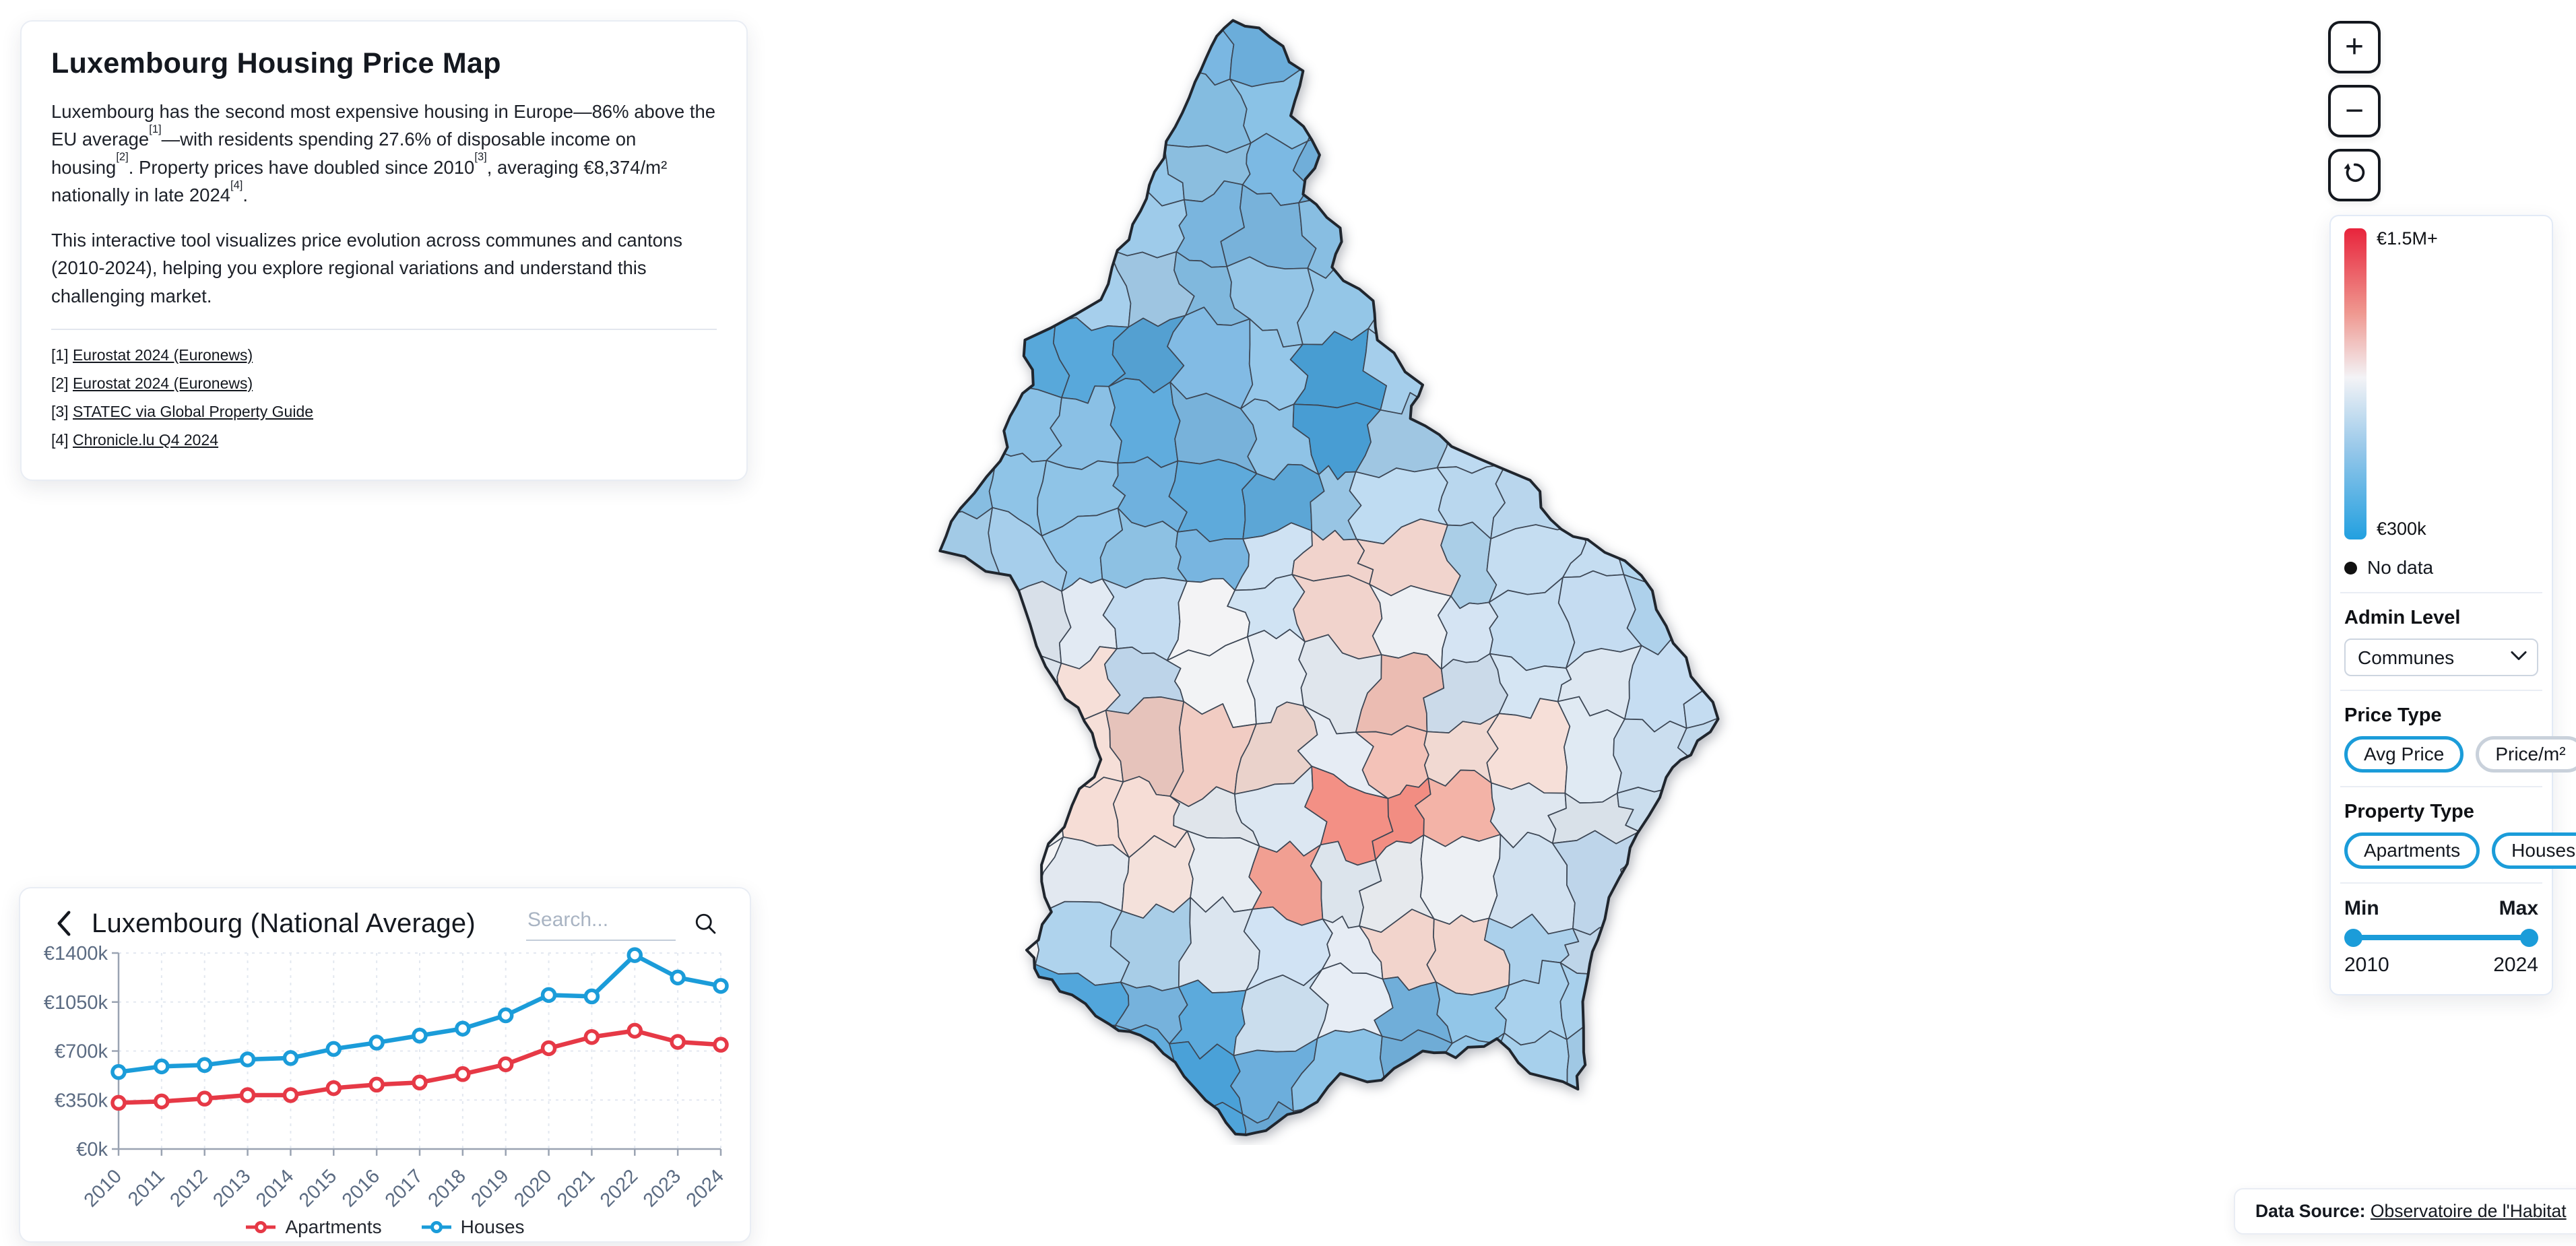  Describe the element at coordinates (576, 1188) in the screenshot. I see `svg-text: 2021` at that location.